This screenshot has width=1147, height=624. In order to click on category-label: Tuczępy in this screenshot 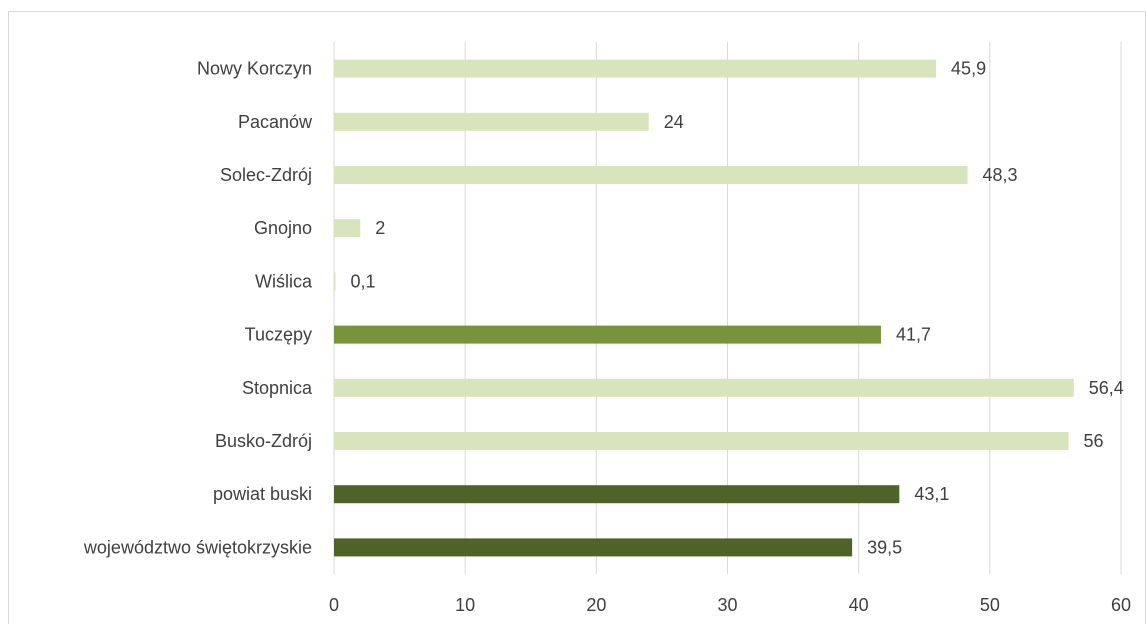, I will do `click(278, 335)`.